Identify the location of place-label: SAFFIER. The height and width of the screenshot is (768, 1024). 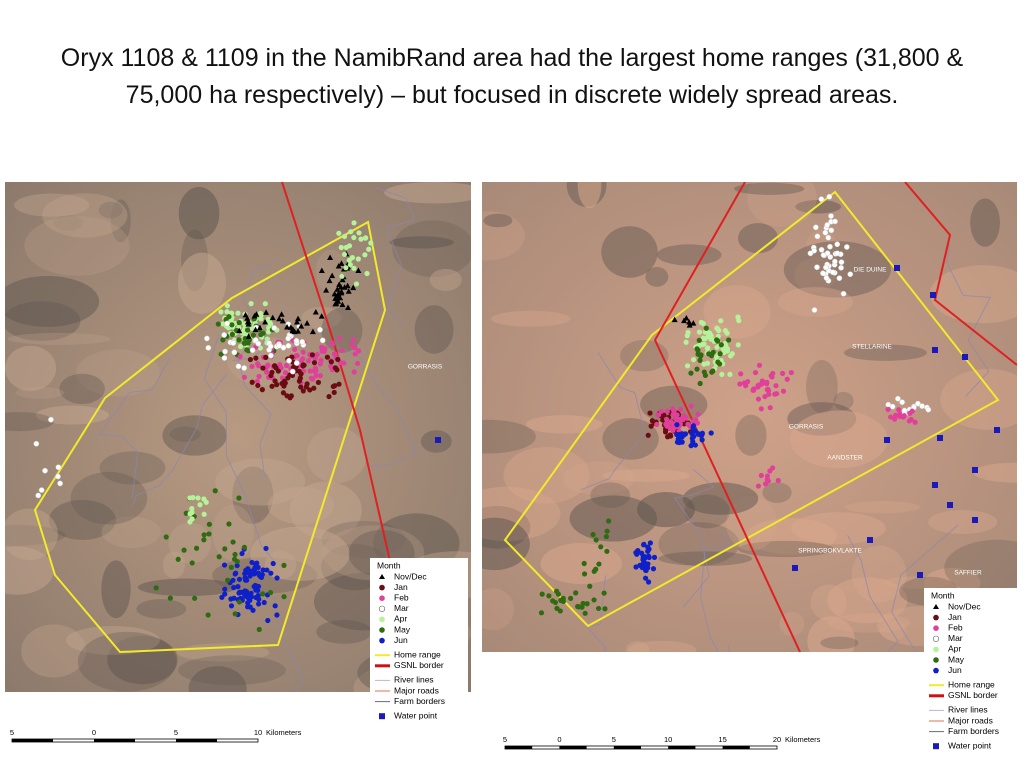
(968, 573).